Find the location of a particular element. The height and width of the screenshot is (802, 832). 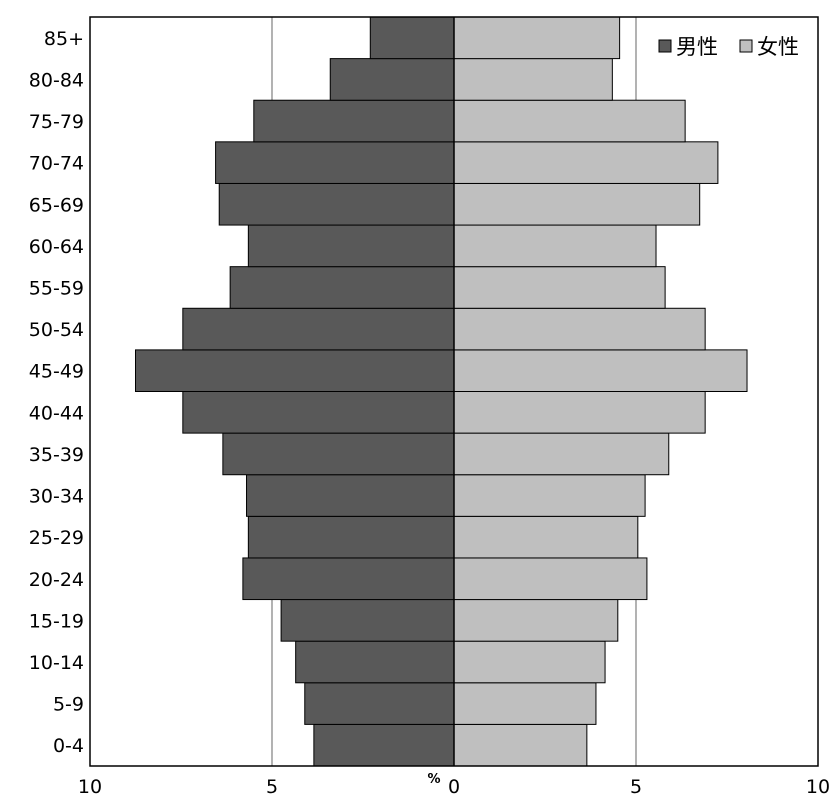

y-tick-label: 50-54 is located at coordinates (56, 330).